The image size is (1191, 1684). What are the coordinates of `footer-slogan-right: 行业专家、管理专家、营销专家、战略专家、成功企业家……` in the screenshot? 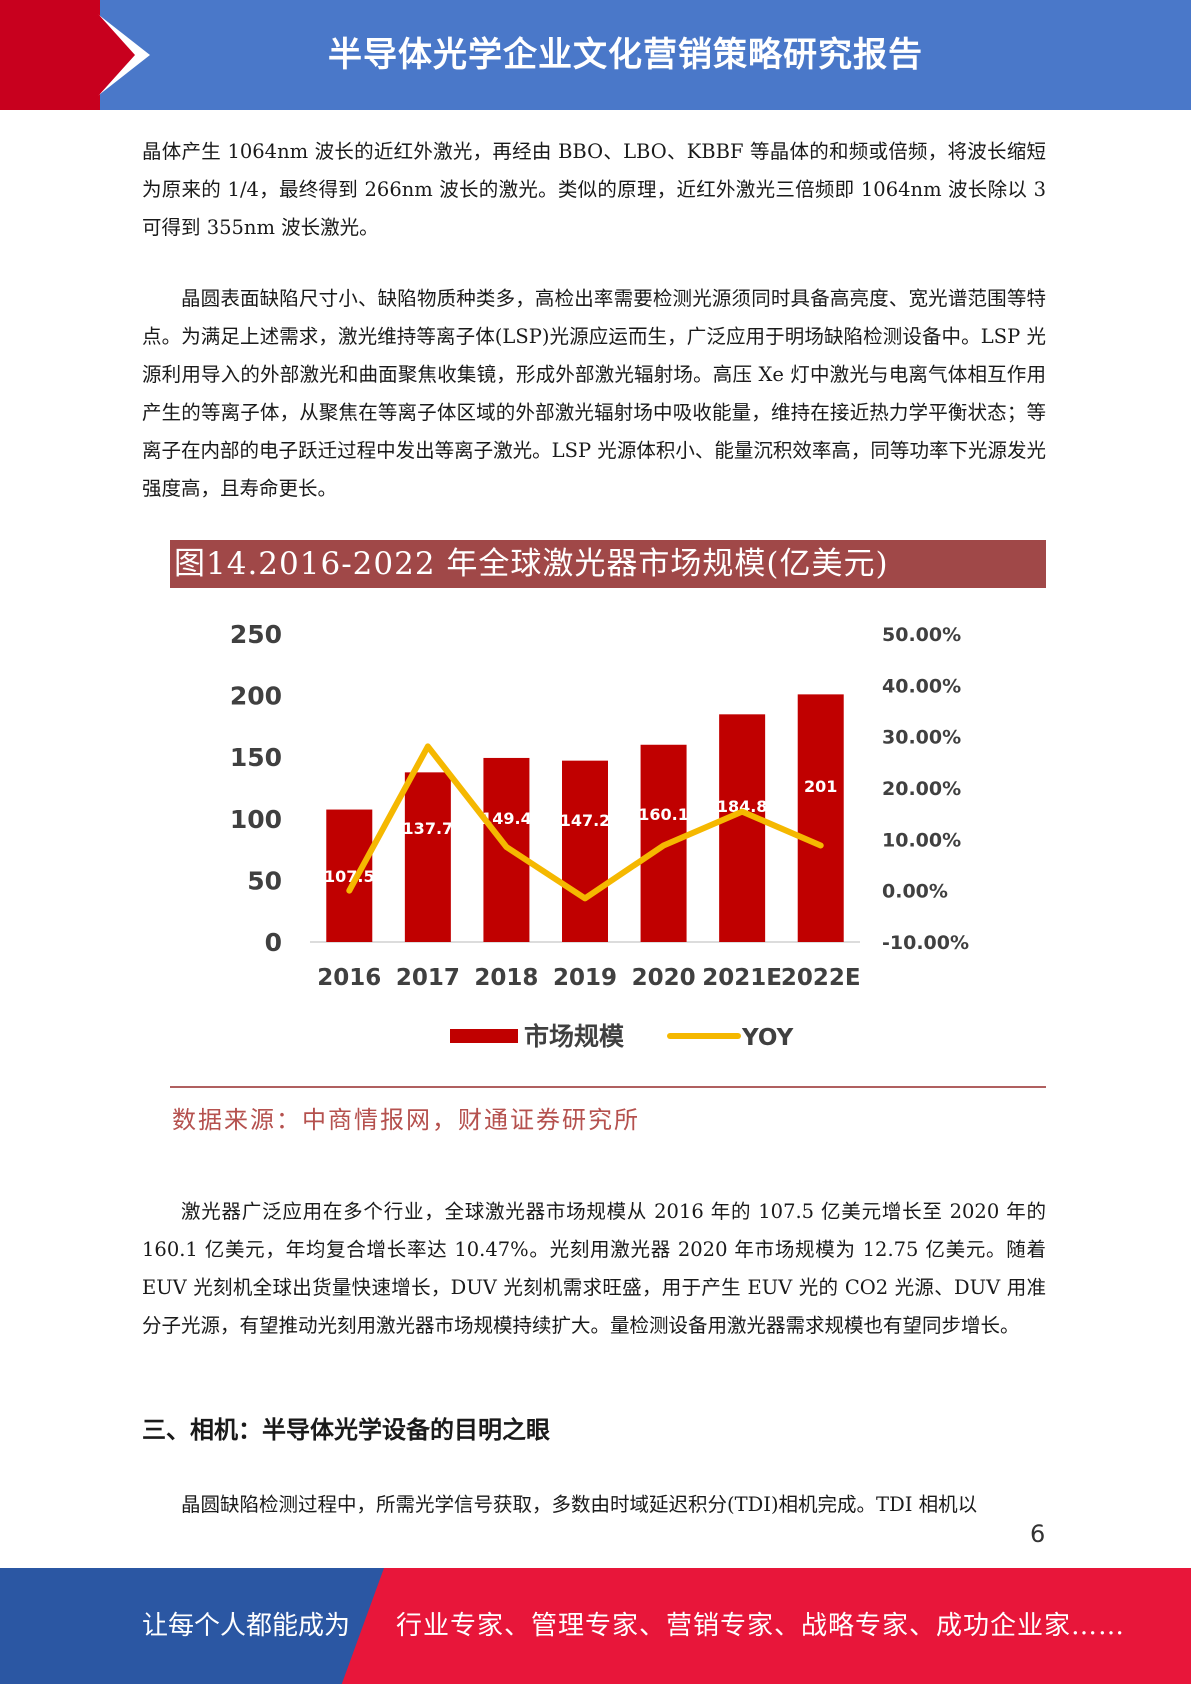 It's located at (761, 1626).